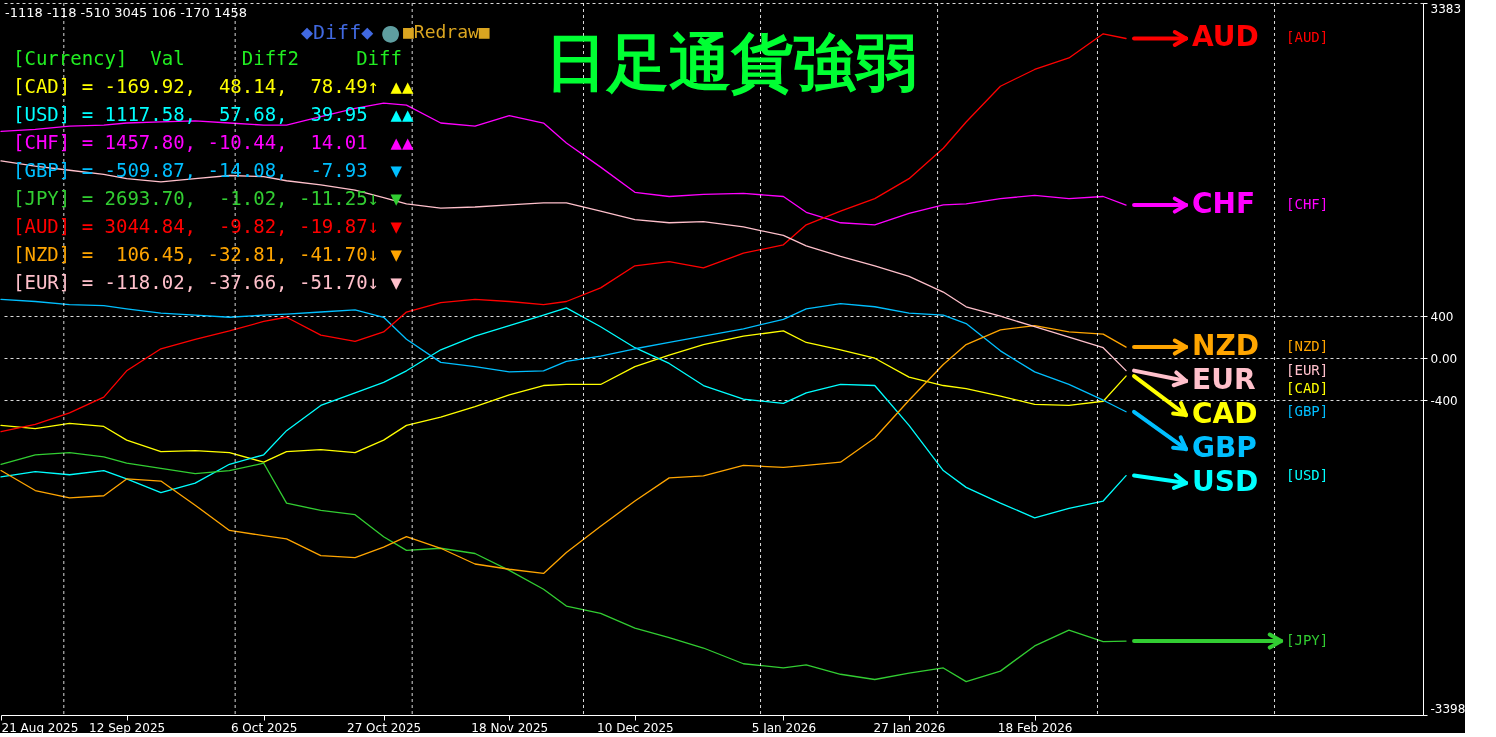 This screenshot has width=1496, height=737. Describe the element at coordinates (391, 32) in the screenshot. I see `annotation: ●` at that location.